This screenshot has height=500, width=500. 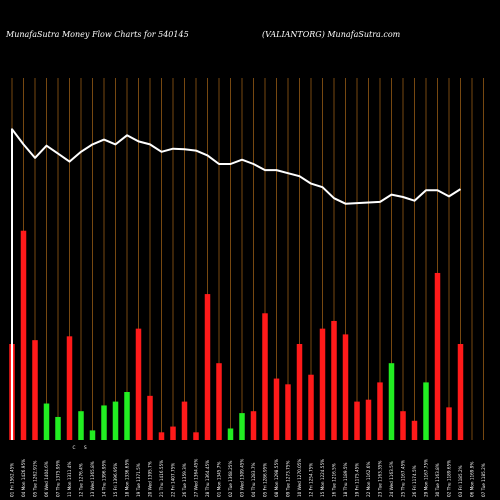 What do you see at coordinates (115, 480) in the screenshot?
I see `x-tick-label: 15 Fri 1396.95%` at bounding box center [115, 480].